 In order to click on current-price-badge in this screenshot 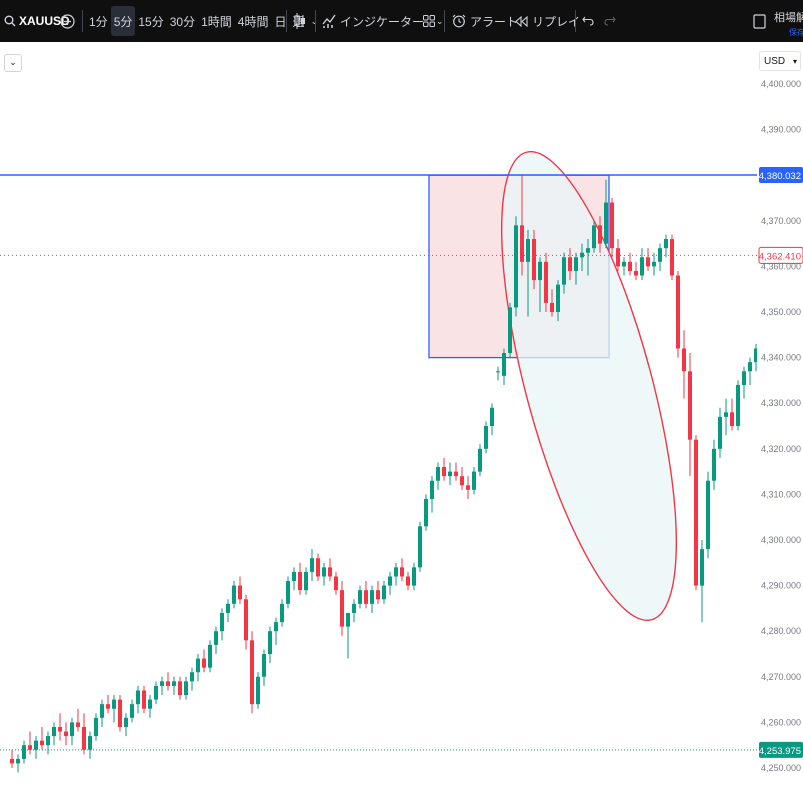, I will do `click(780, 255)`.